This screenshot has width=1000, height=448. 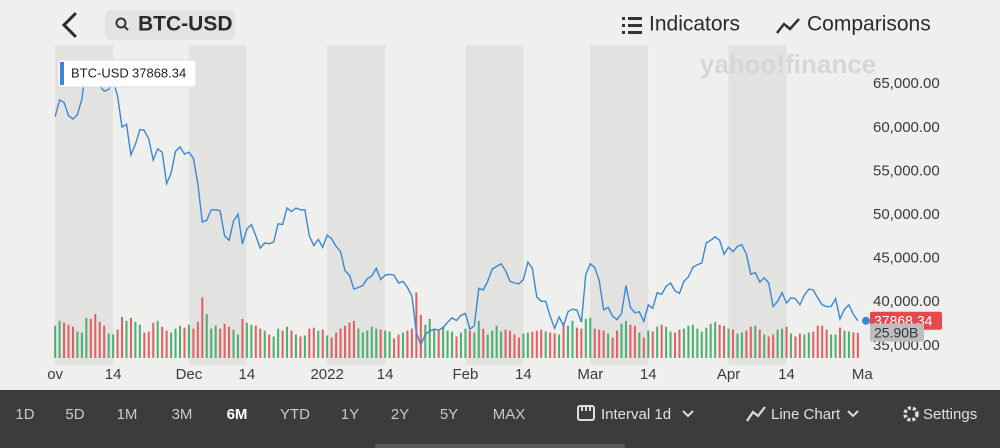 I want to click on indicators-button: Indicators, so click(x=694, y=24).